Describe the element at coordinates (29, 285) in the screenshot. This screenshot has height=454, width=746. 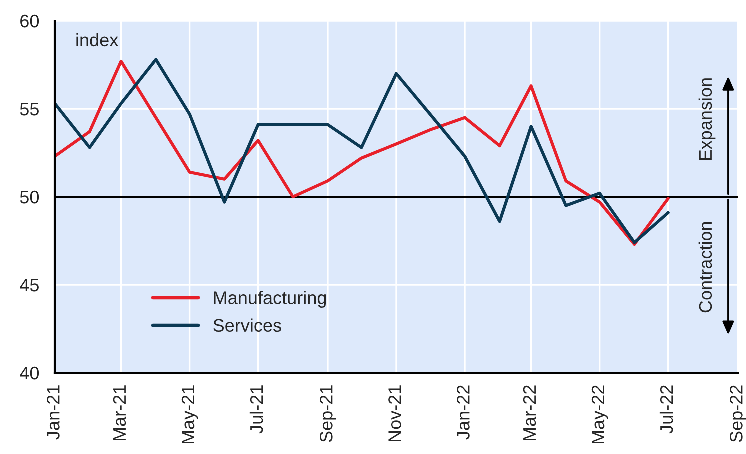
I see `y-tick-label: 45` at that location.